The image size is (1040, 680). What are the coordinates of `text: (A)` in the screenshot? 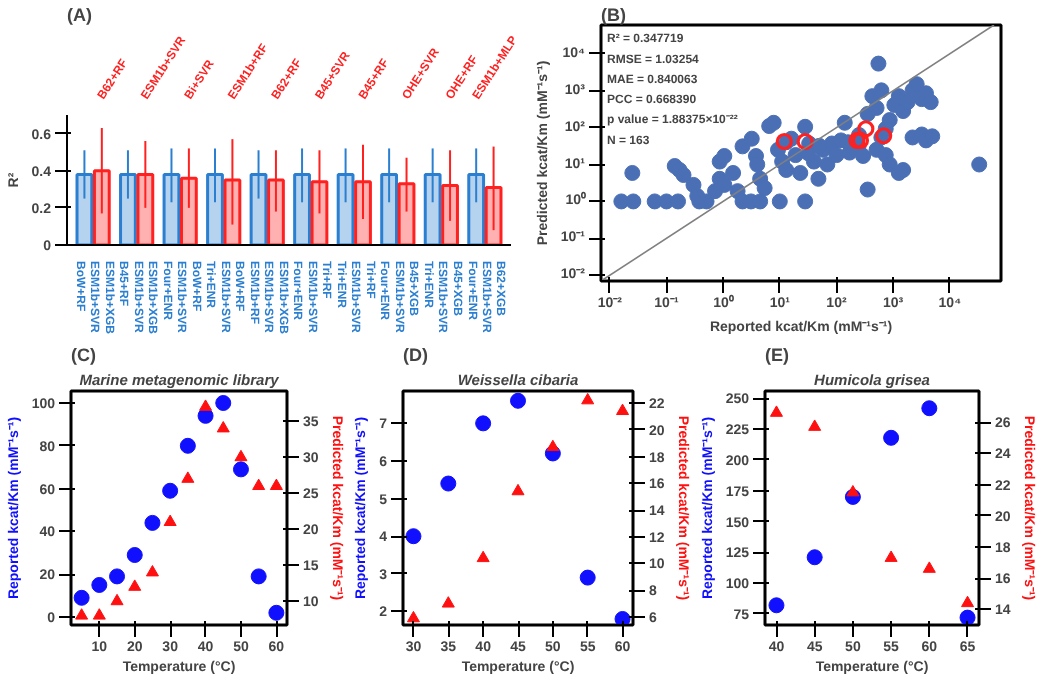 It's located at (79, 15).